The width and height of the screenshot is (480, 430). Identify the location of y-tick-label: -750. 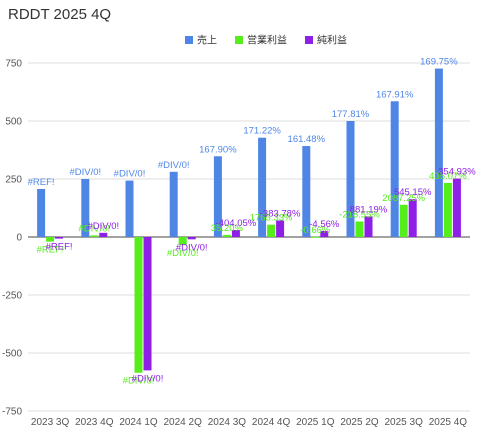
(12, 412).